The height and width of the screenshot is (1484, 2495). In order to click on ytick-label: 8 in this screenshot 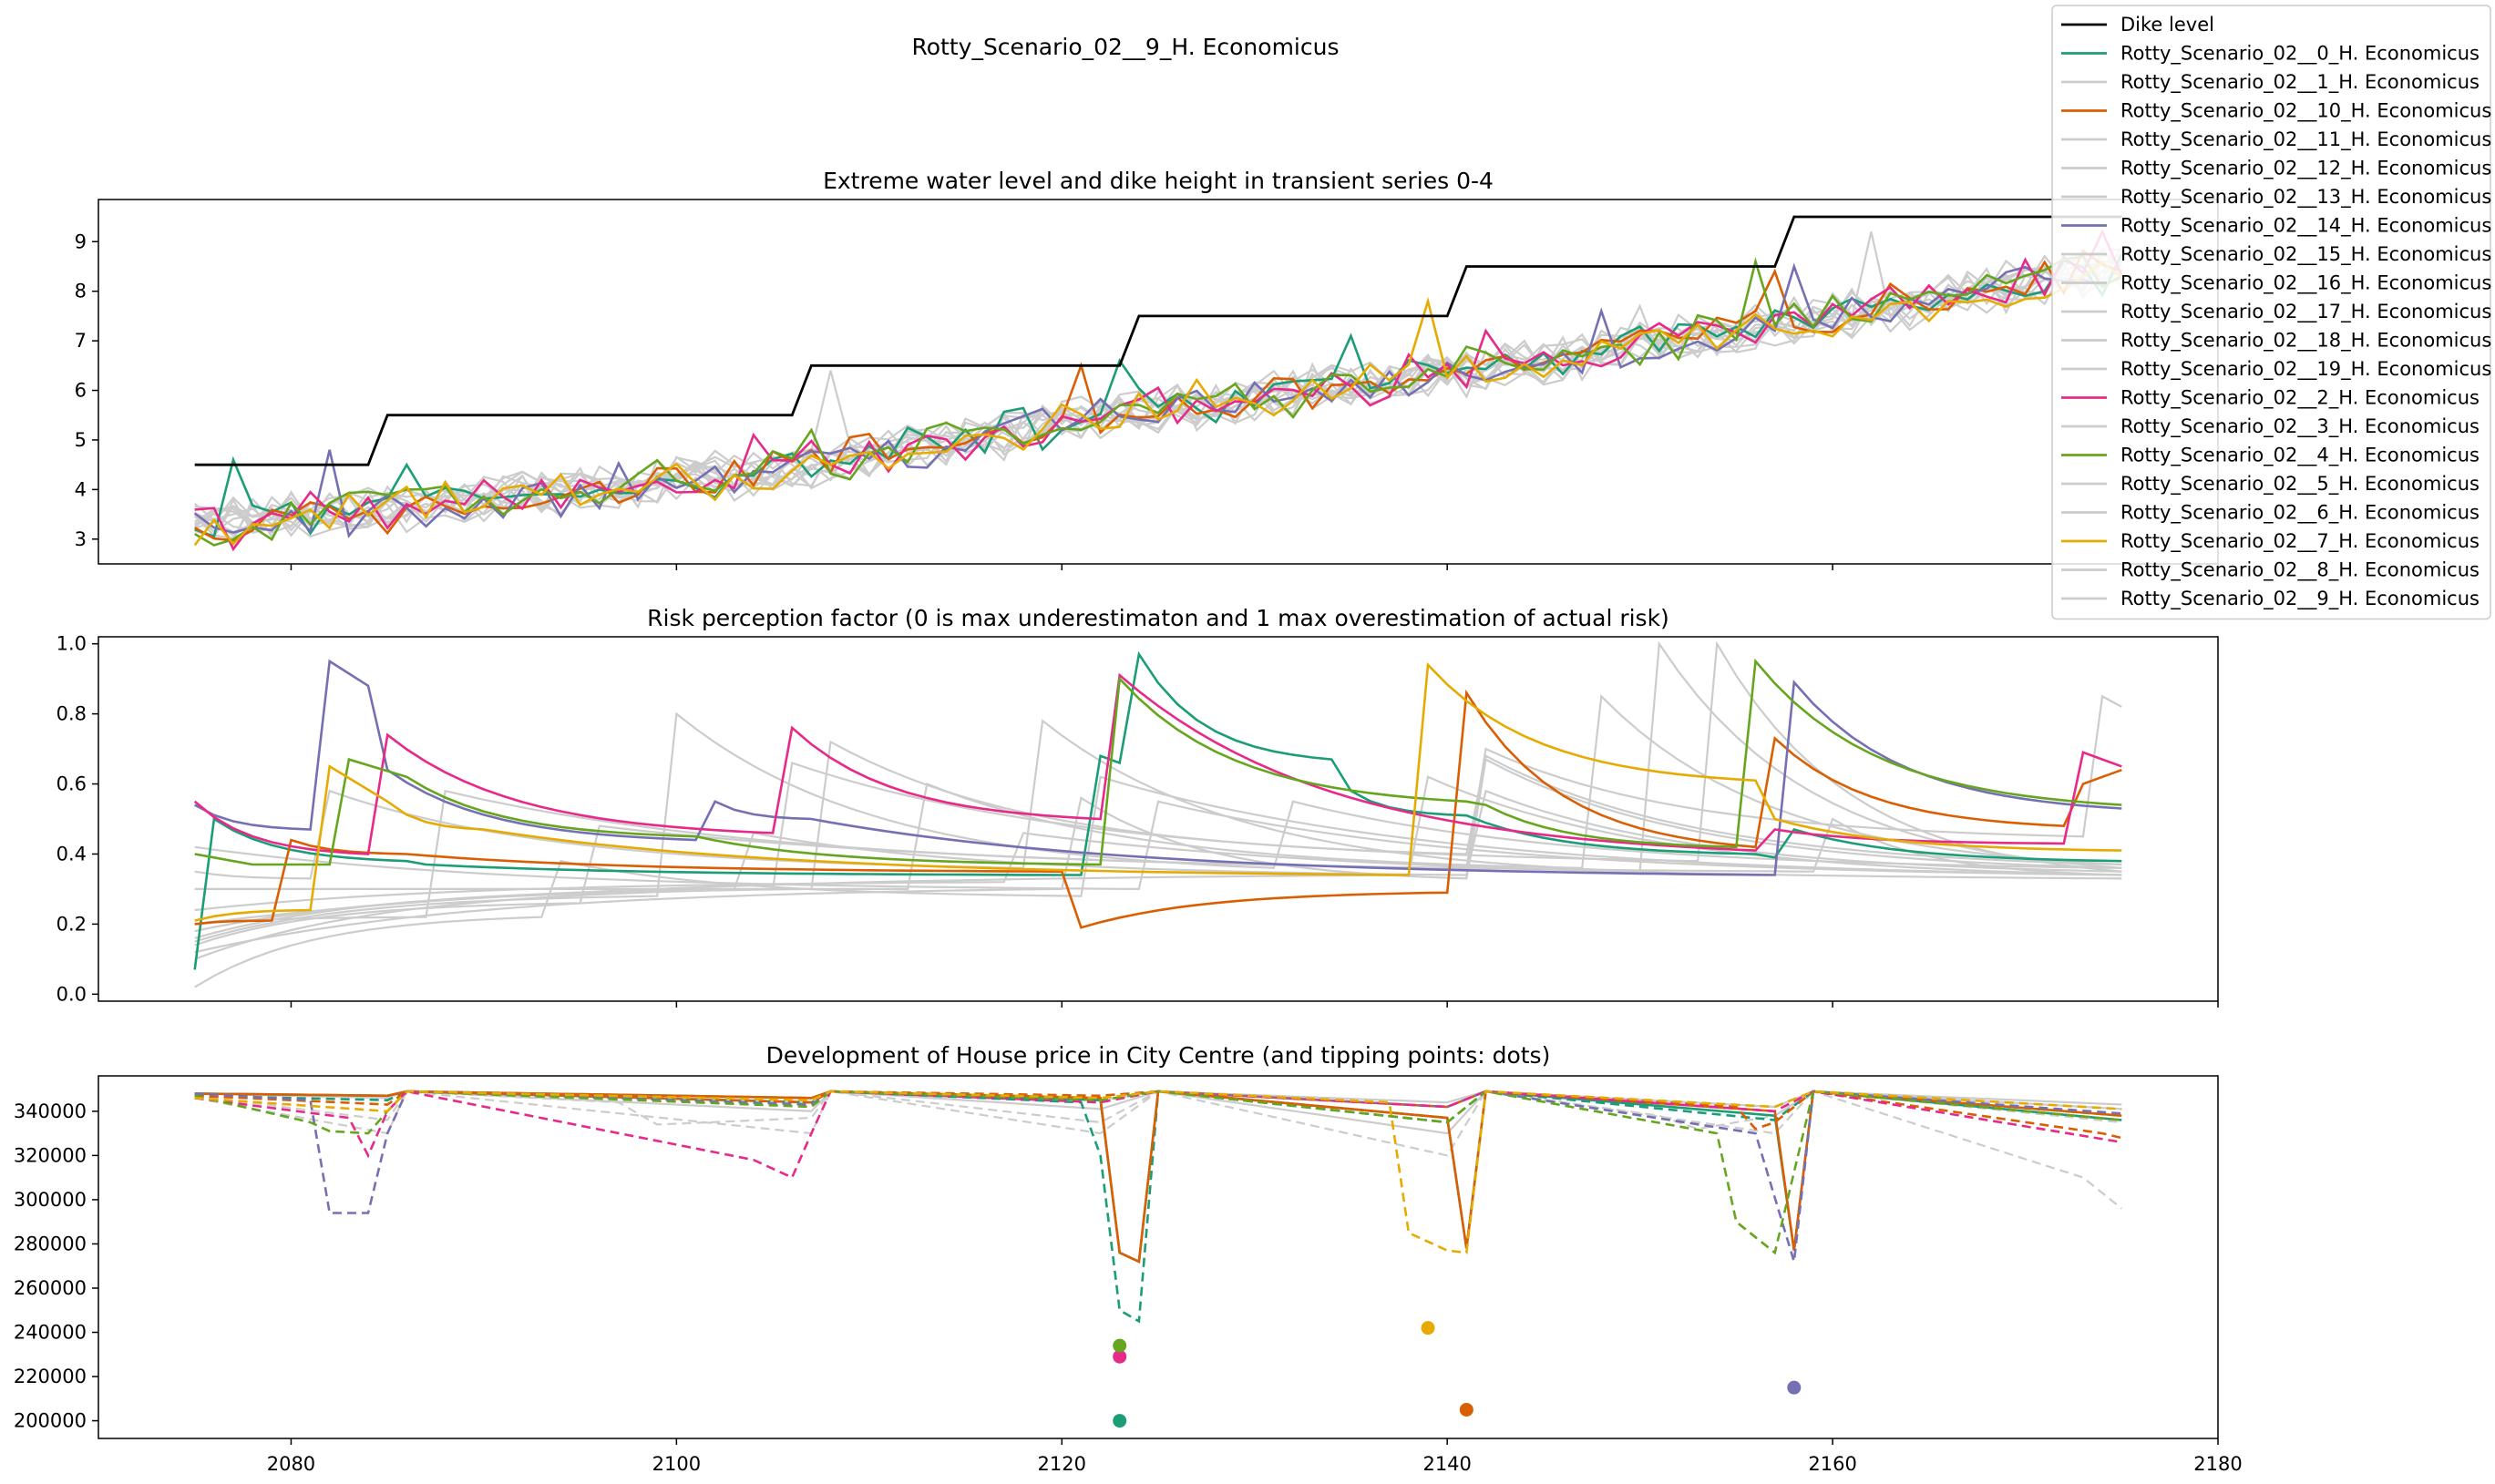, I will do `click(81, 291)`.